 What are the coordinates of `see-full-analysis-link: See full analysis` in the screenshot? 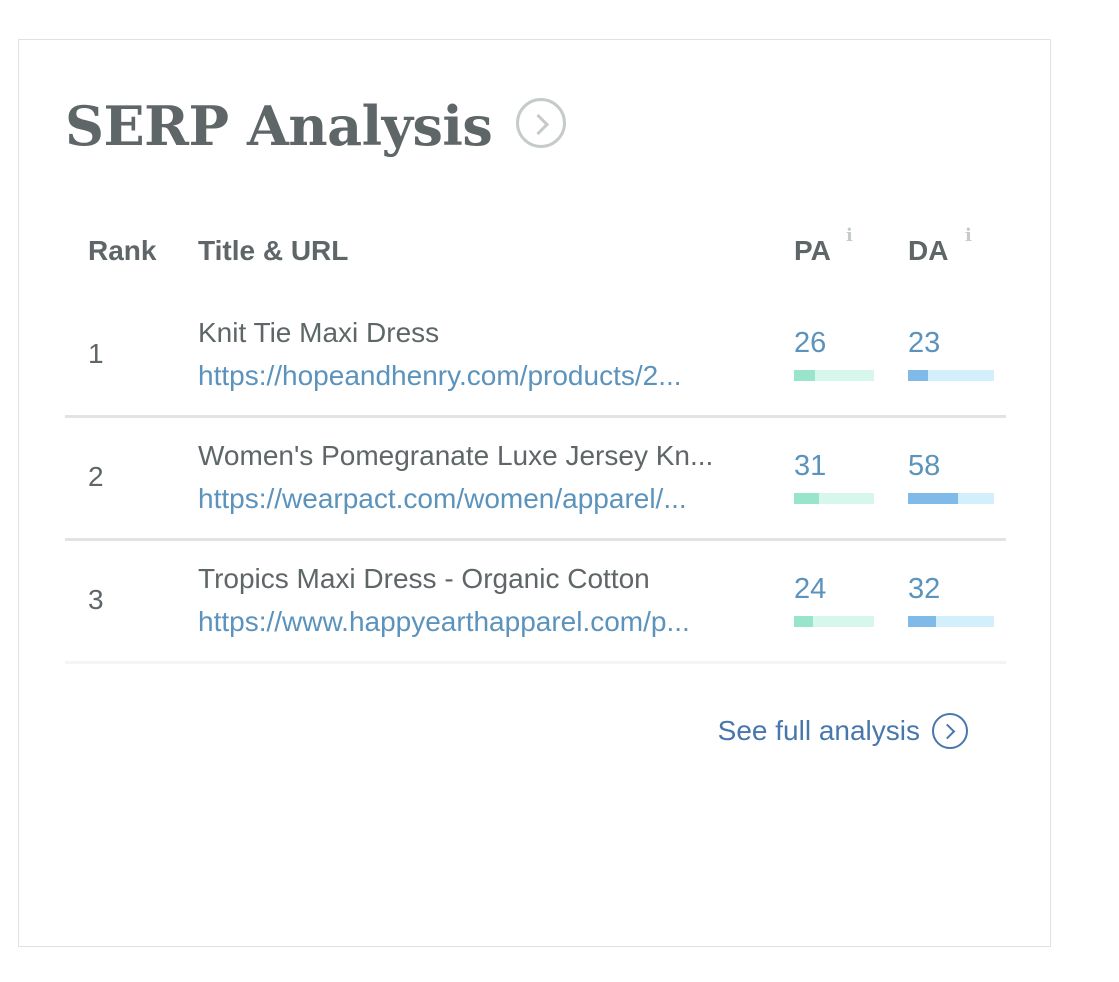 It's located at (843, 731).